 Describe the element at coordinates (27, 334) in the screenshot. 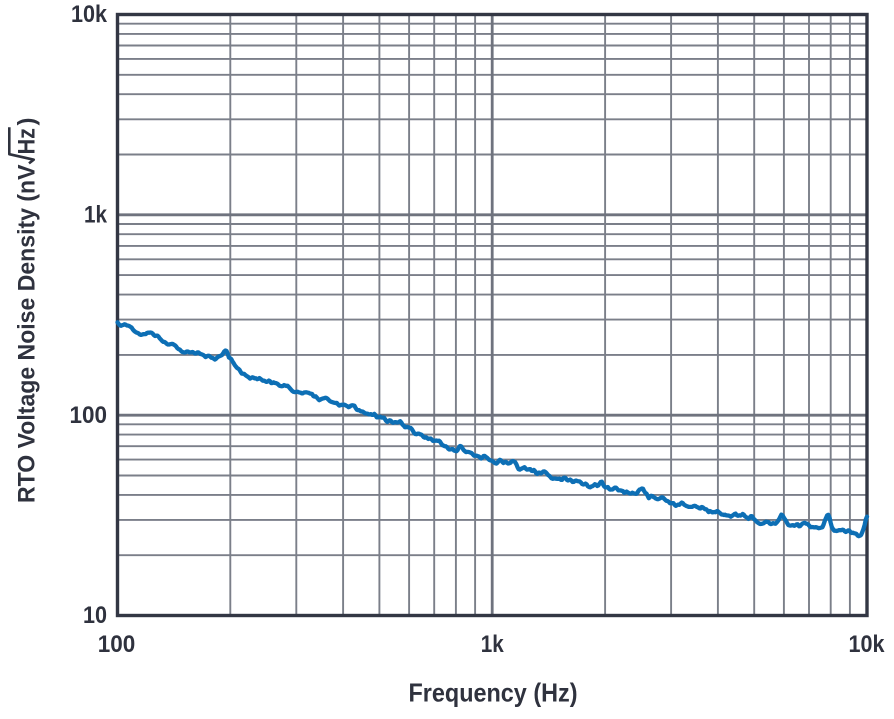

I see `svg-text: RTO Voltage Noise Density (nV` at that location.